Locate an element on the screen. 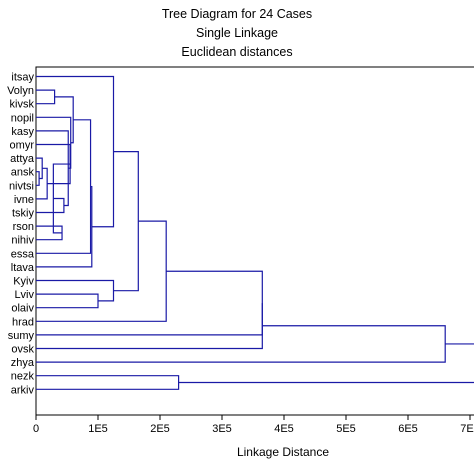  leaf-label-9: ivne is located at coordinates (24, 200).